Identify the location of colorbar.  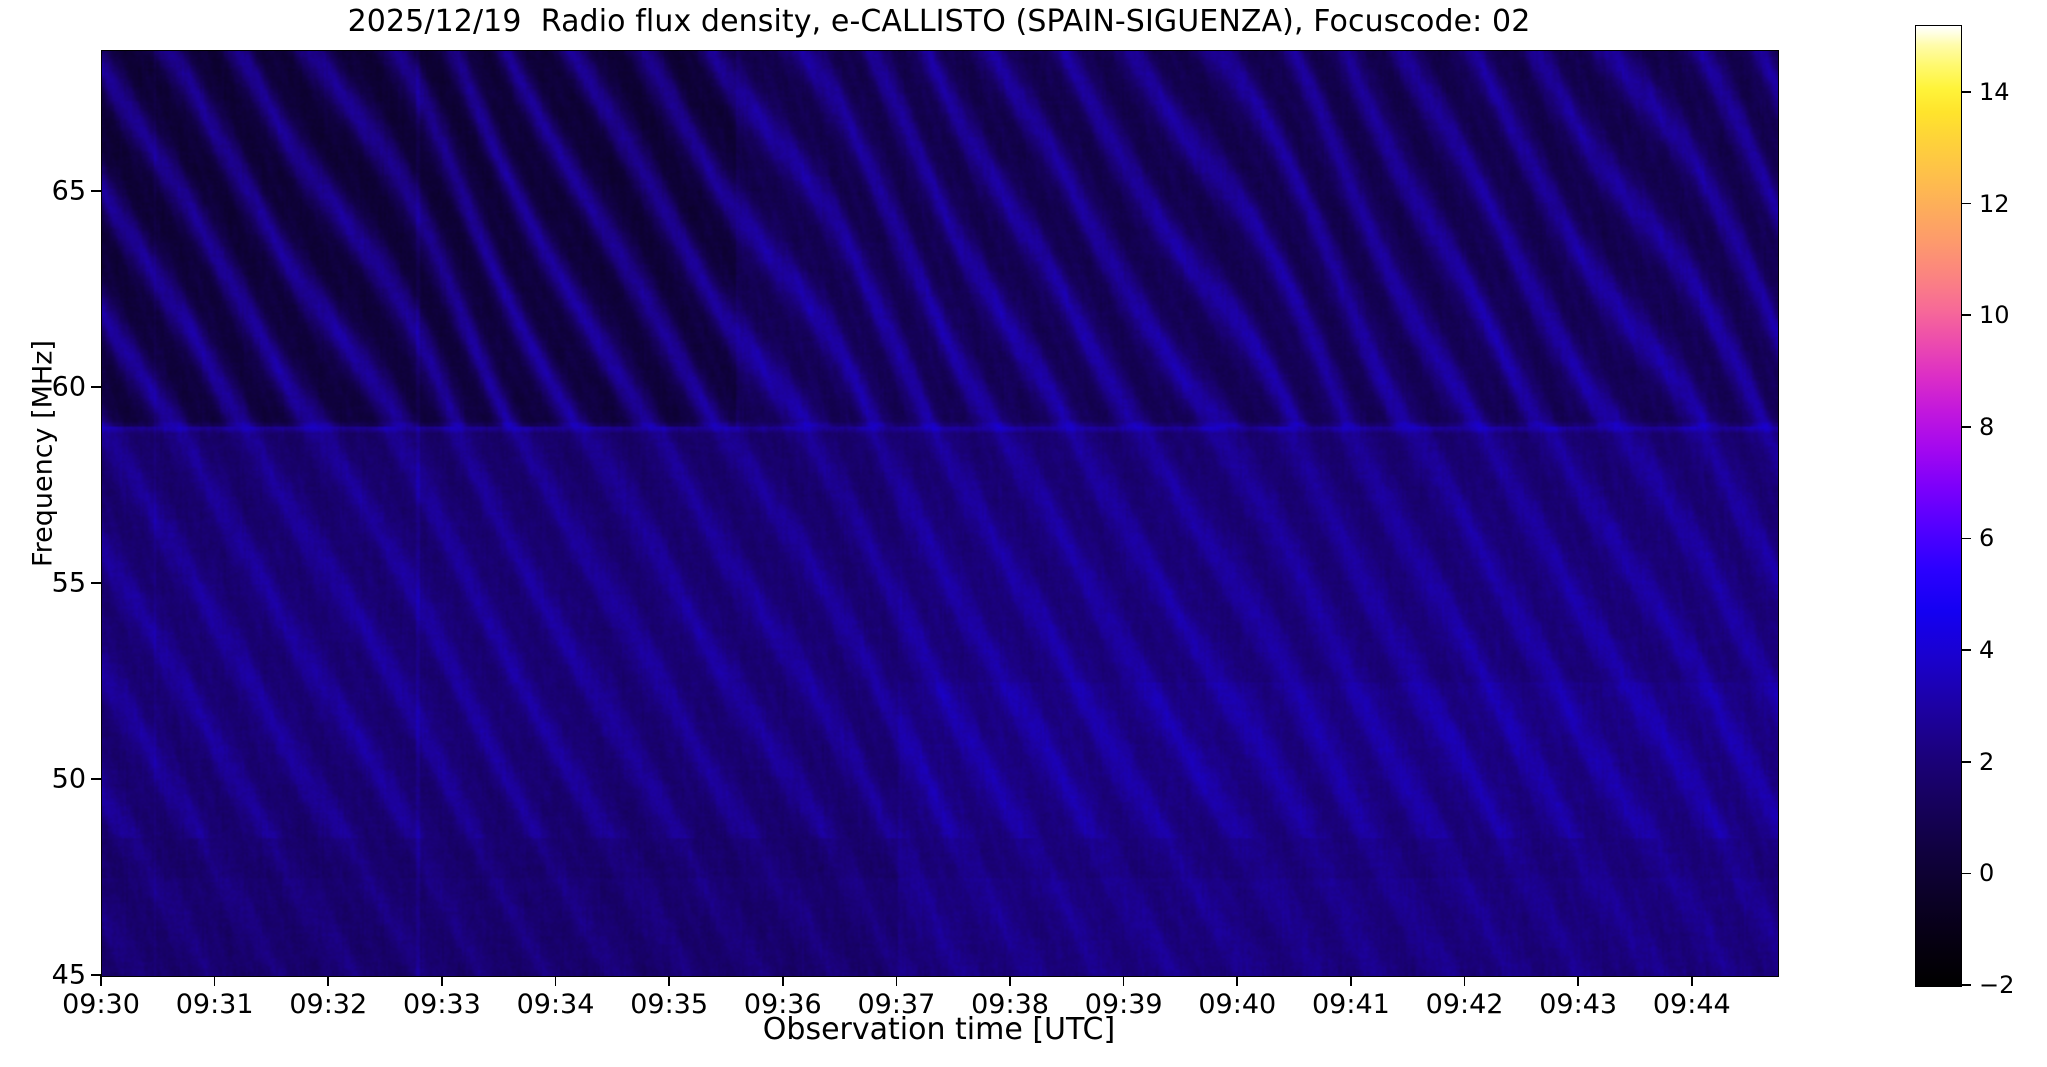
(1938, 506).